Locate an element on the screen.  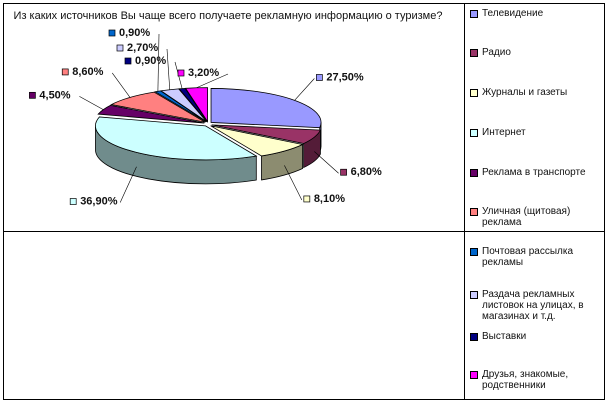
legend-label: Радио is located at coordinates (496, 52).